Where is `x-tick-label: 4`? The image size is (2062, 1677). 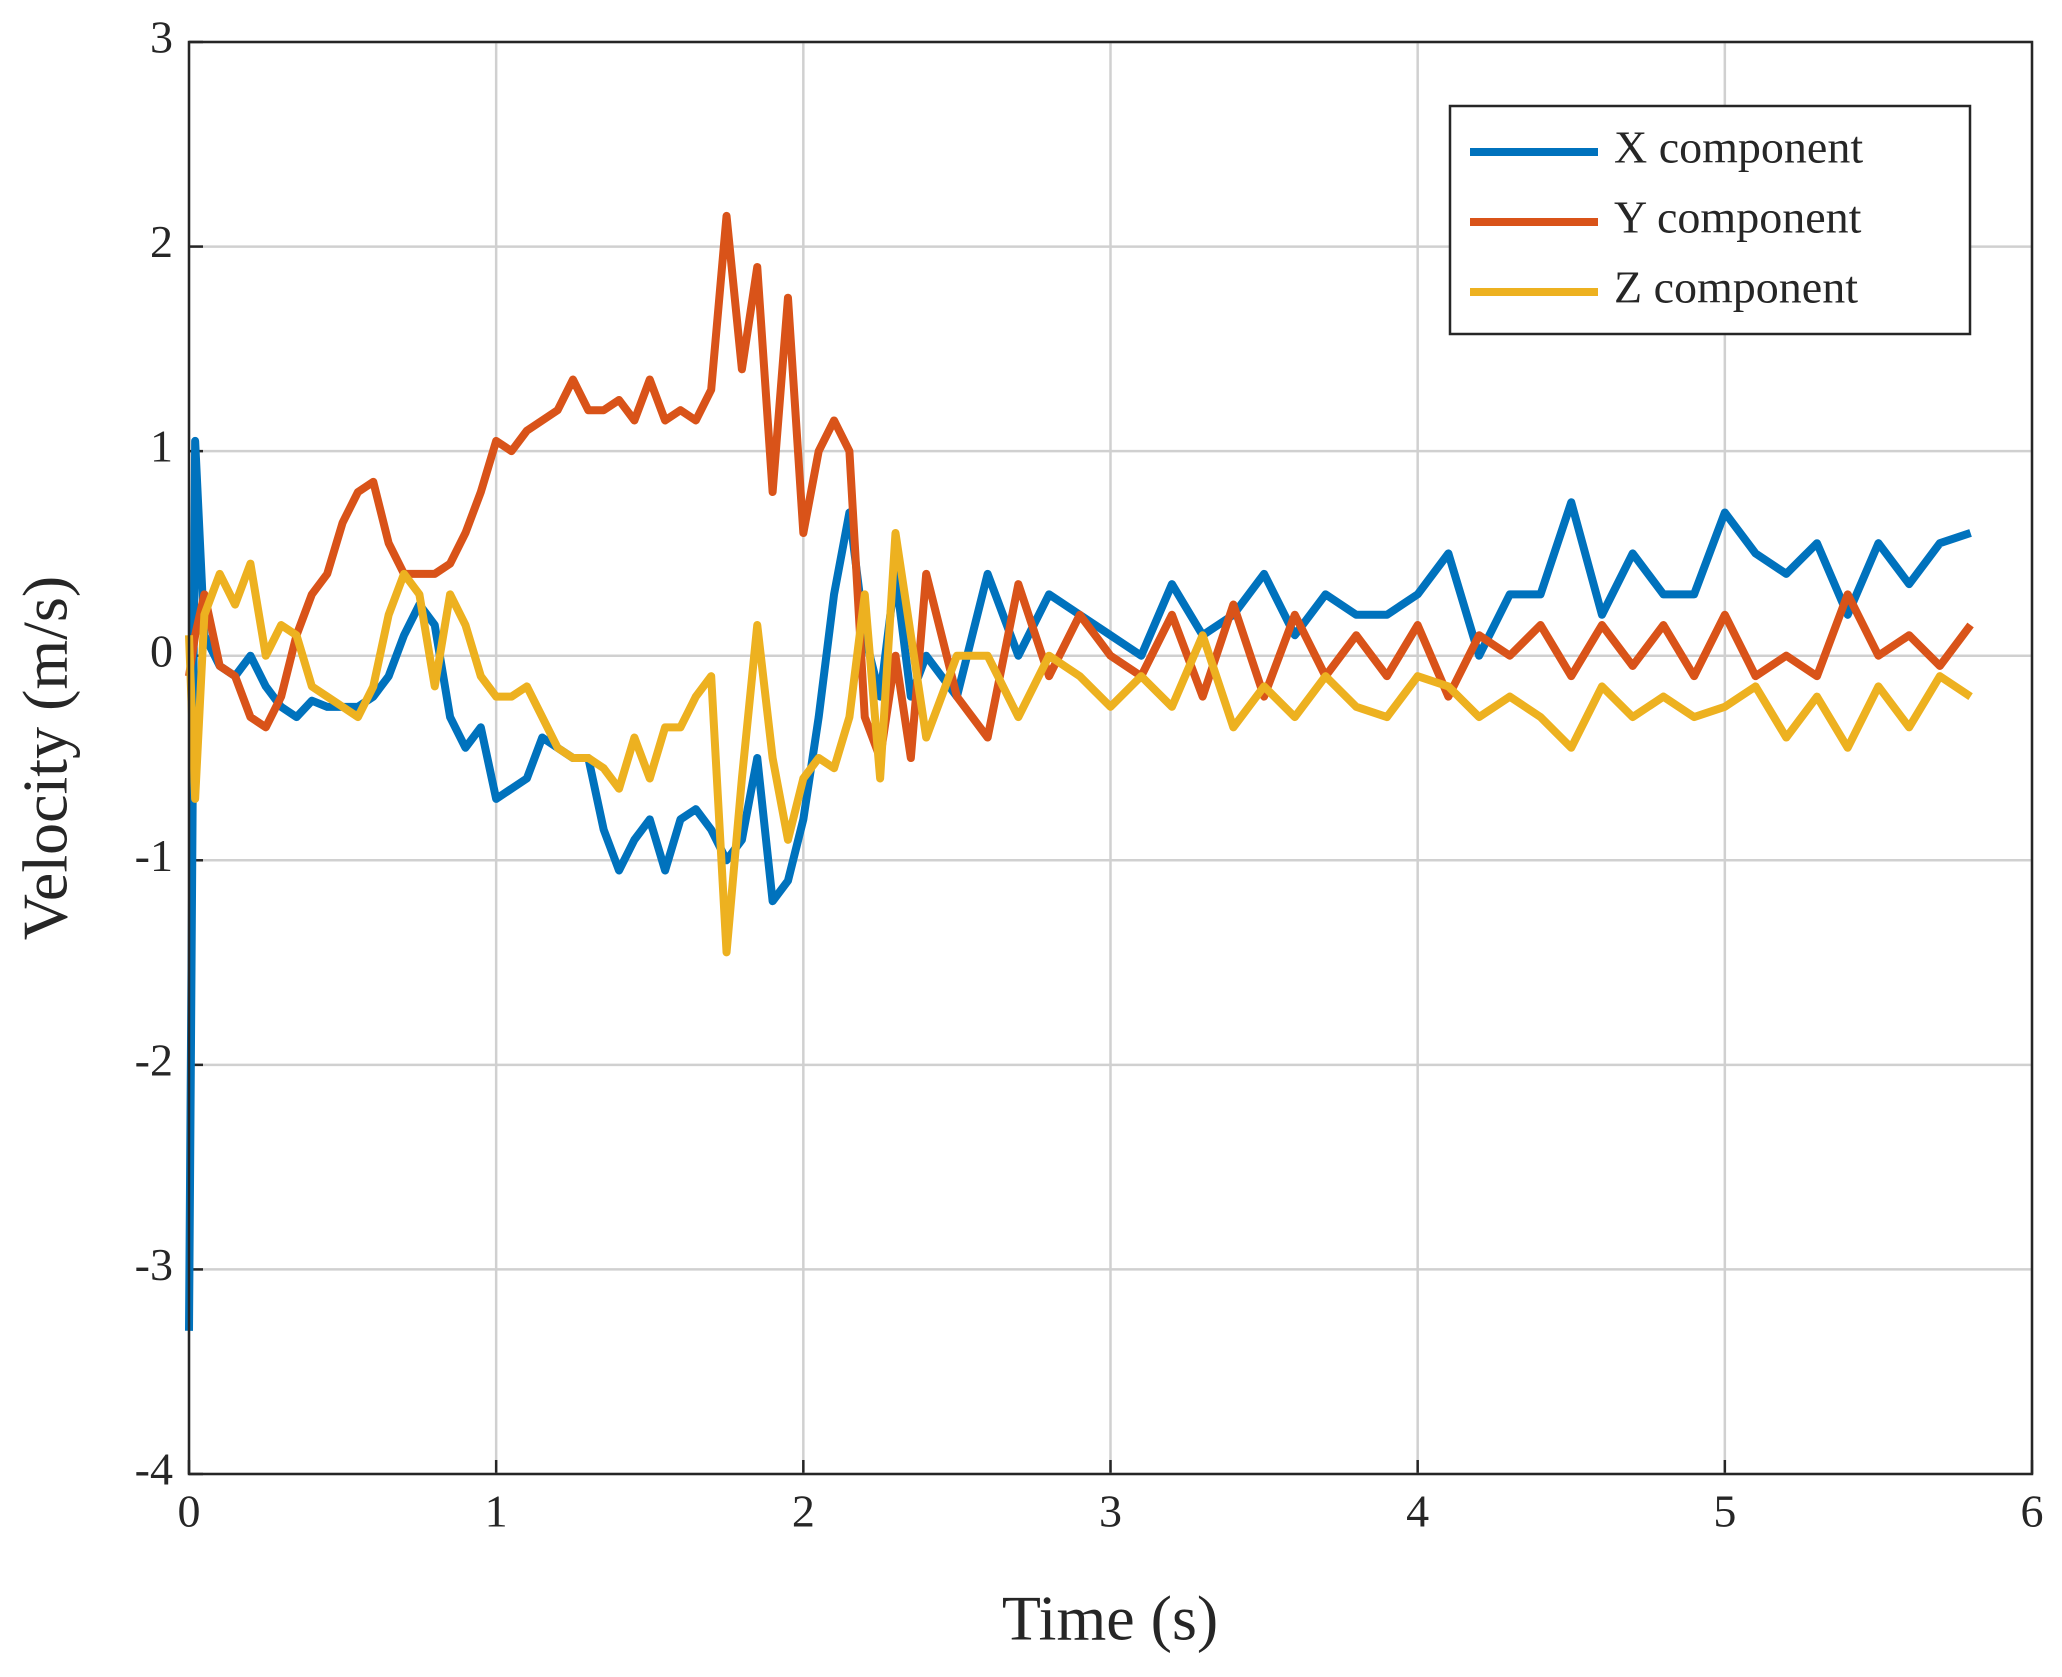
x-tick-label: 4 is located at coordinates (1417, 1511).